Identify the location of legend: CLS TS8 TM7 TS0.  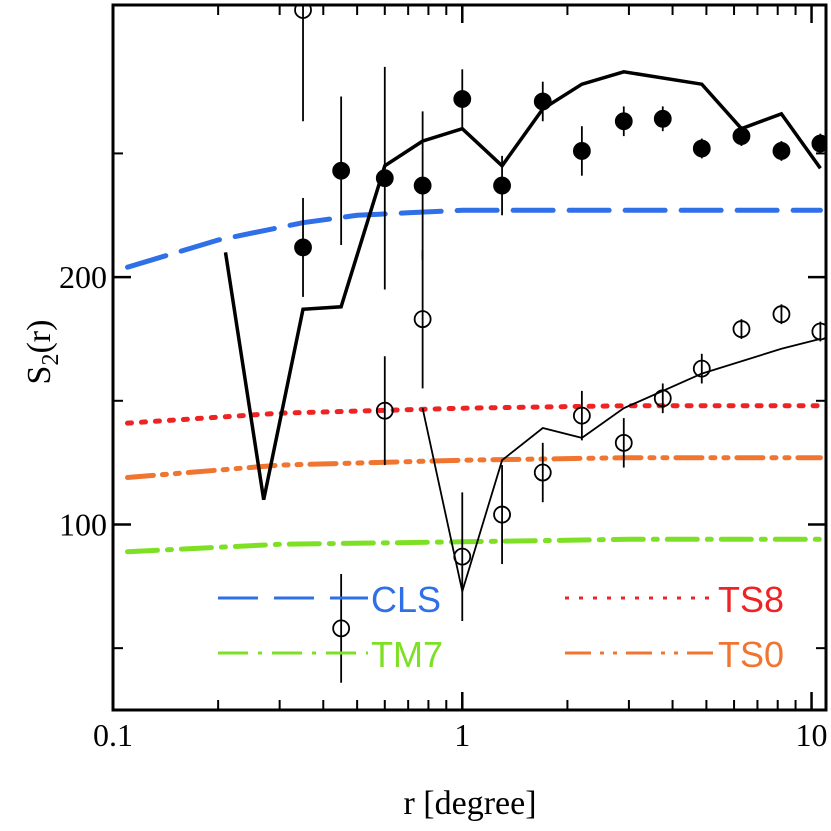
(501, 627).